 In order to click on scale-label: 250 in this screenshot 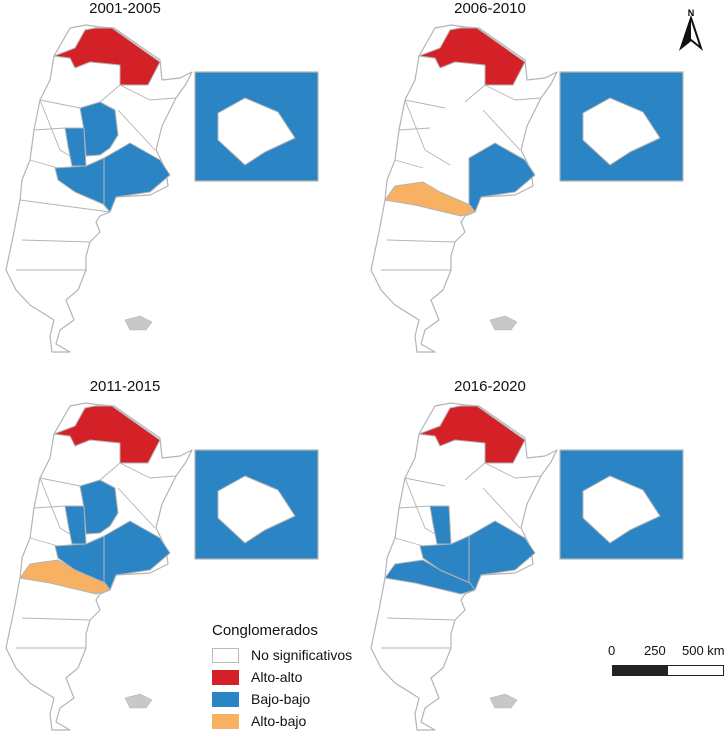, I will do `click(655, 650)`.